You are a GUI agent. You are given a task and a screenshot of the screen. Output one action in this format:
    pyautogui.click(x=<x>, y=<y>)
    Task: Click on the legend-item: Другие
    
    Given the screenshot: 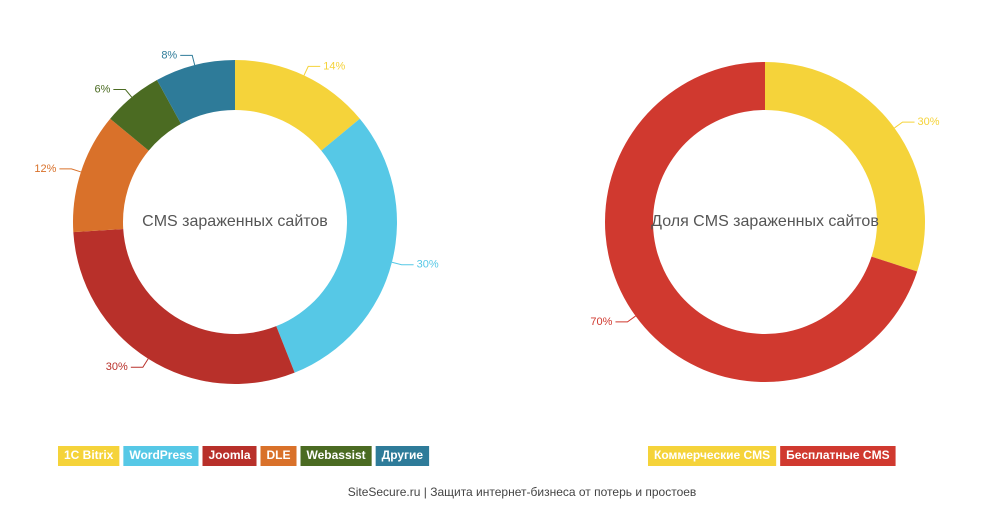 What is the action you would take?
    pyautogui.click(x=402, y=456)
    